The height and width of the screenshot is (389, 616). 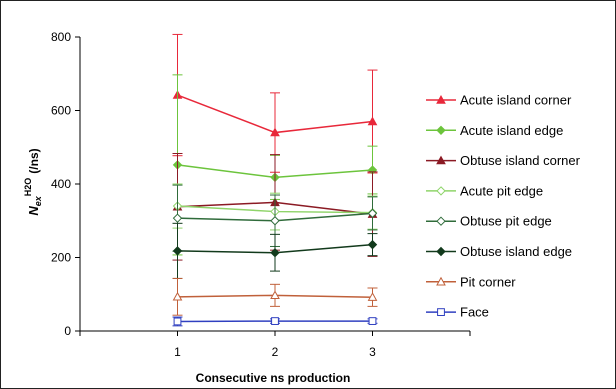 I want to click on legend-label: Obtuse island edge, so click(x=516, y=251).